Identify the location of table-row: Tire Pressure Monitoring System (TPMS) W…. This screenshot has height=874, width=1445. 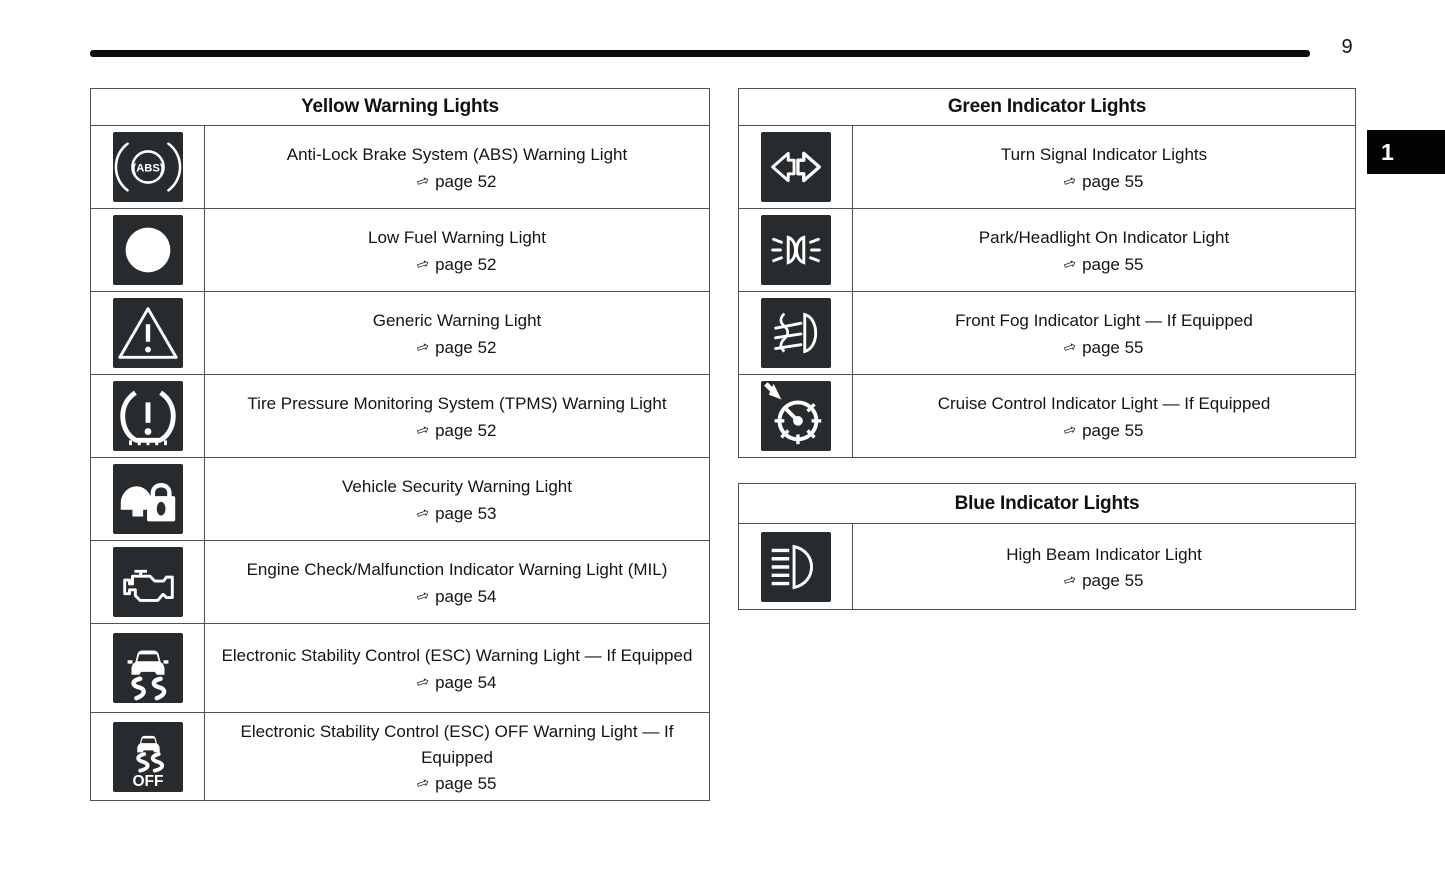
(400, 416).